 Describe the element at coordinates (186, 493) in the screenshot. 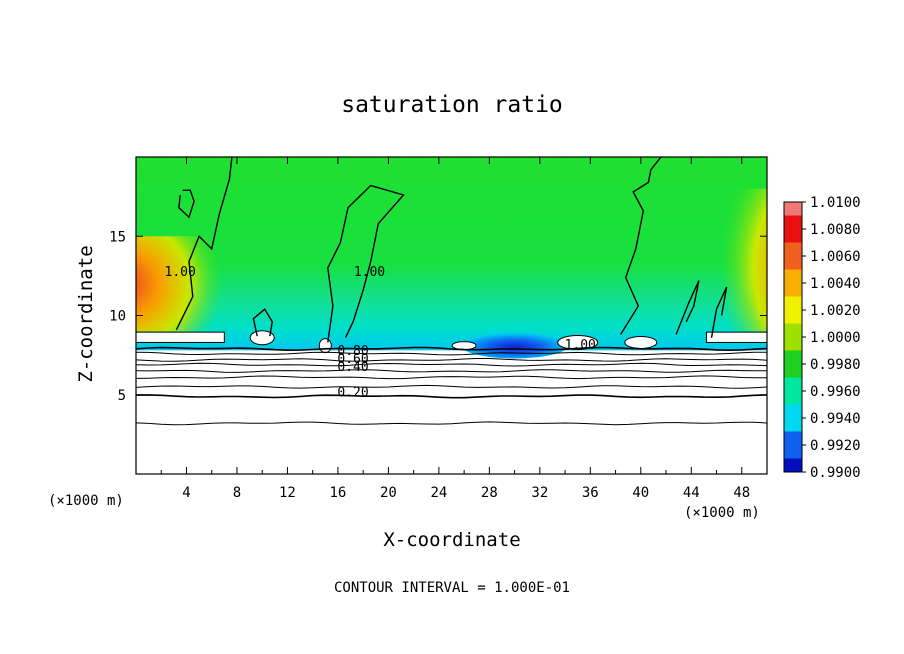

I see `x-tick-label: 4` at that location.